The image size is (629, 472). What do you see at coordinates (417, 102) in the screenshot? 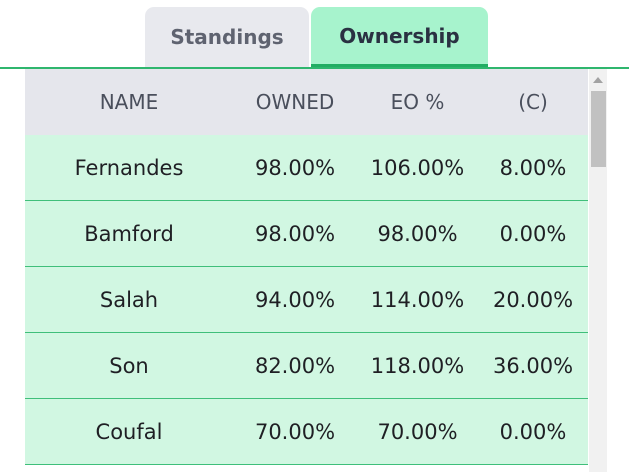
I see `column-header-eo: EO %` at bounding box center [417, 102].